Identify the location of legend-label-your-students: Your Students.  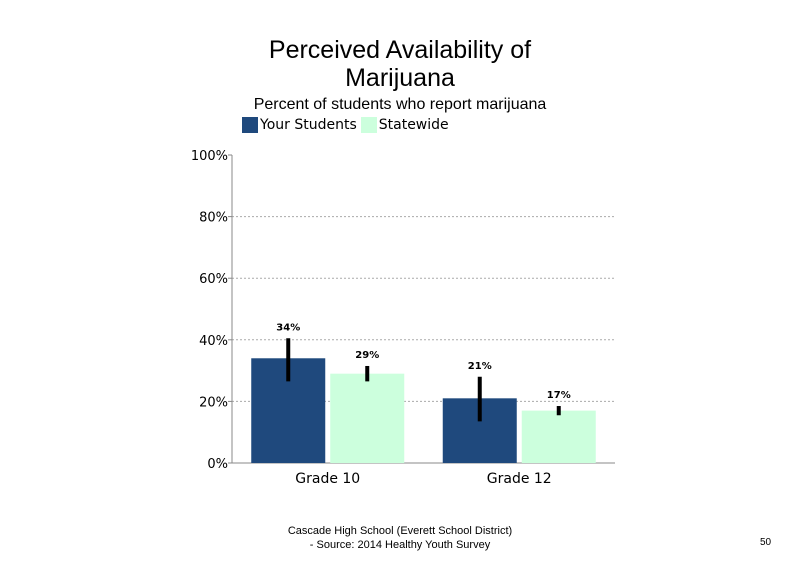
(308, 125).